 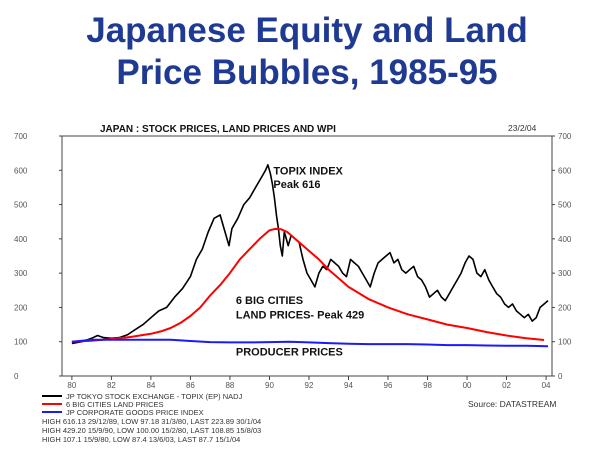 I want to click on x-tick-label: 92, so click(x=309, y=385).